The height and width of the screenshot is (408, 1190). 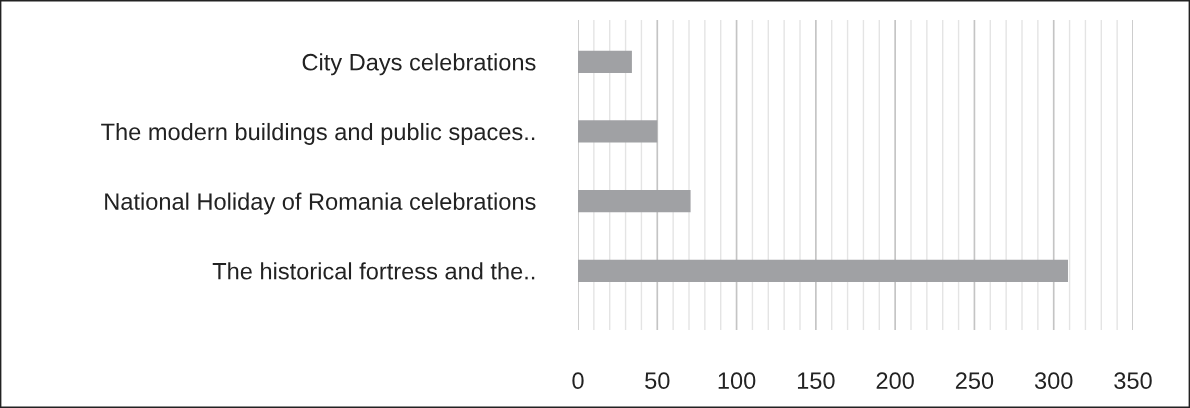 What do you see at coordinates (974, 381) in the screenshot?
I see `x-tick-label: 250` at bounding box center [974, 381].